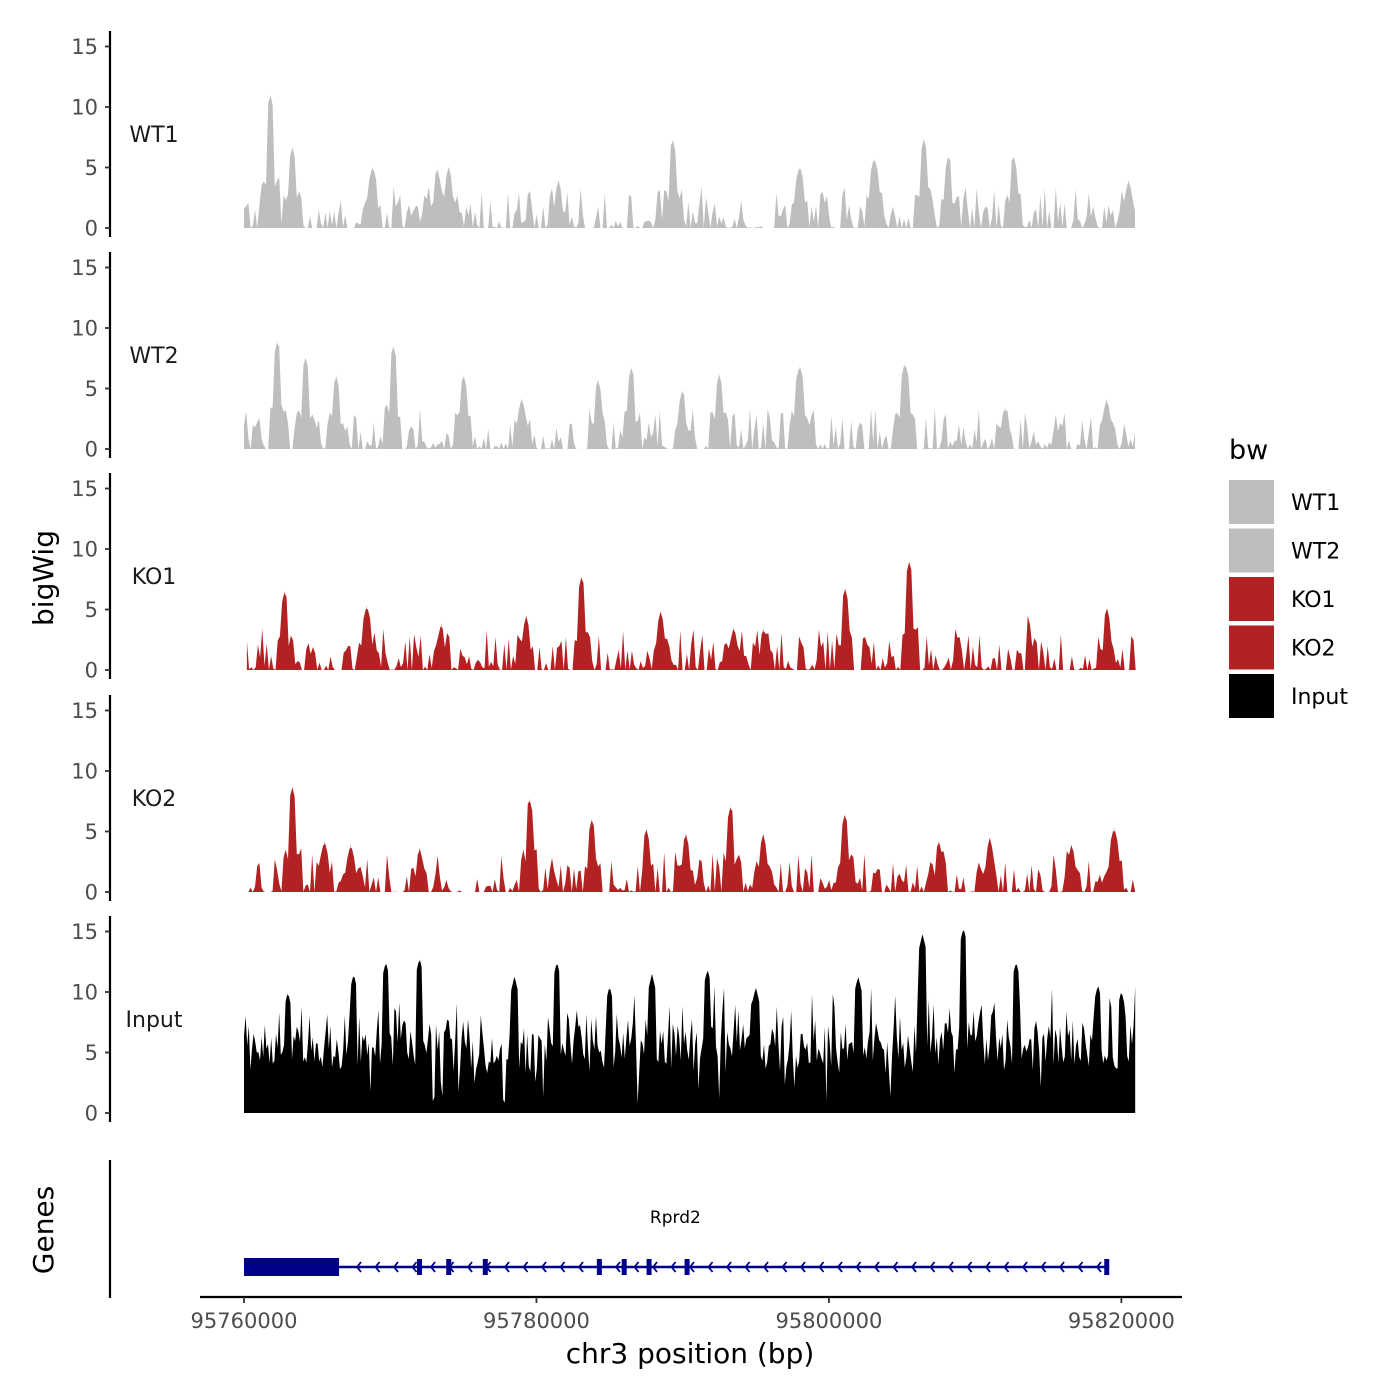  What do you see at coordinates (536, 1321) in the screenshot?
I see `x-tick-label: 95780000` at bounding box center [536, 1321].